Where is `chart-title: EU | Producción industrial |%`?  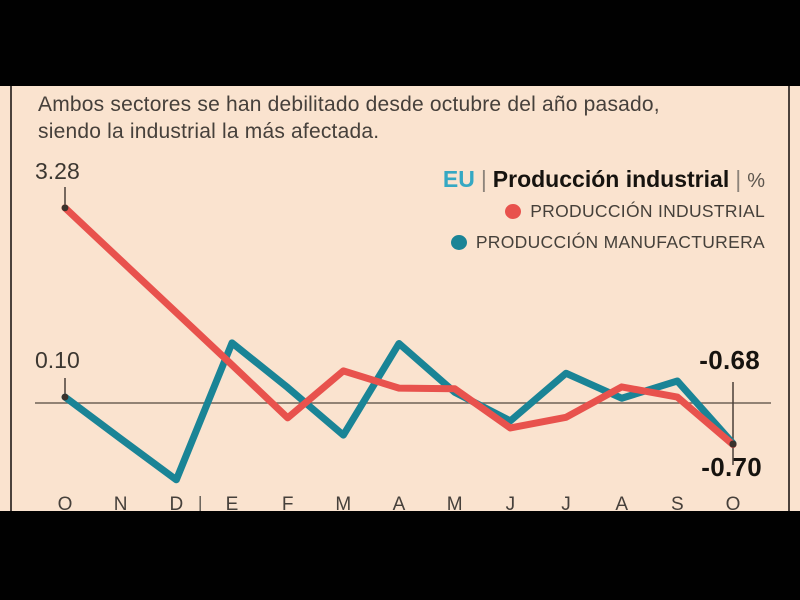
chart-title: EU | Producción industrial |% is located at coordinates (604, 179).